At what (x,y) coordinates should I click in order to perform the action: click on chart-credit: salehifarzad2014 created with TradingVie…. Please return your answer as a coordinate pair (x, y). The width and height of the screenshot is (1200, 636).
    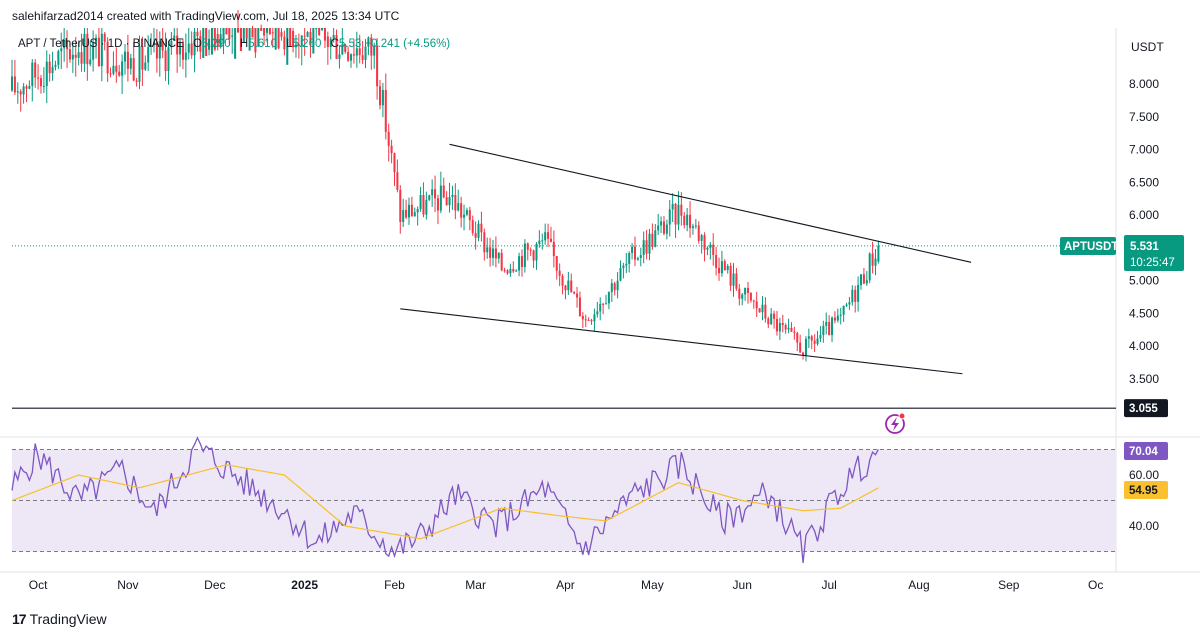
    Looking at the image, I should click on (206, 16).